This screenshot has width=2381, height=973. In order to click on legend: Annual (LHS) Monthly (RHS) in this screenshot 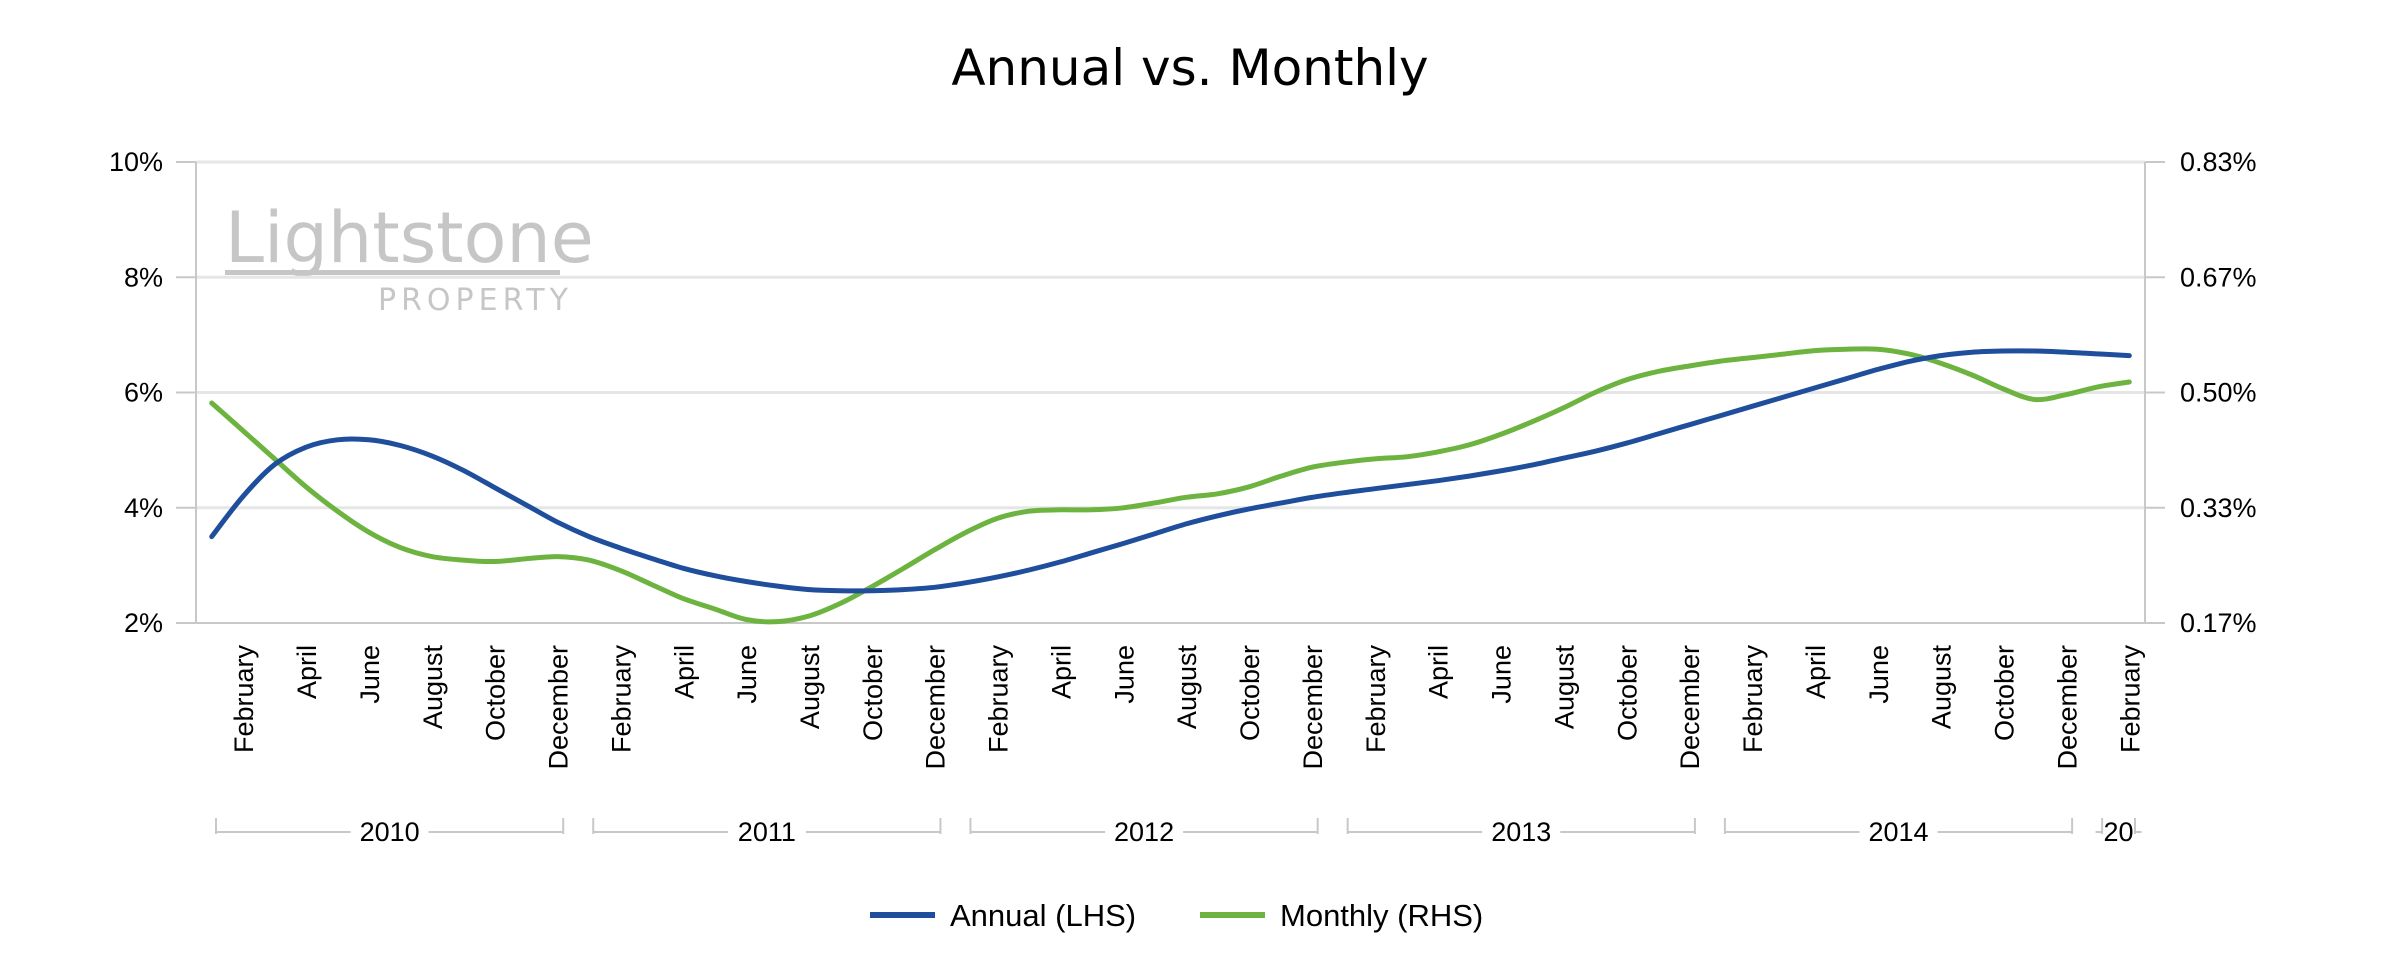, I will do `click(1176, 915)`.